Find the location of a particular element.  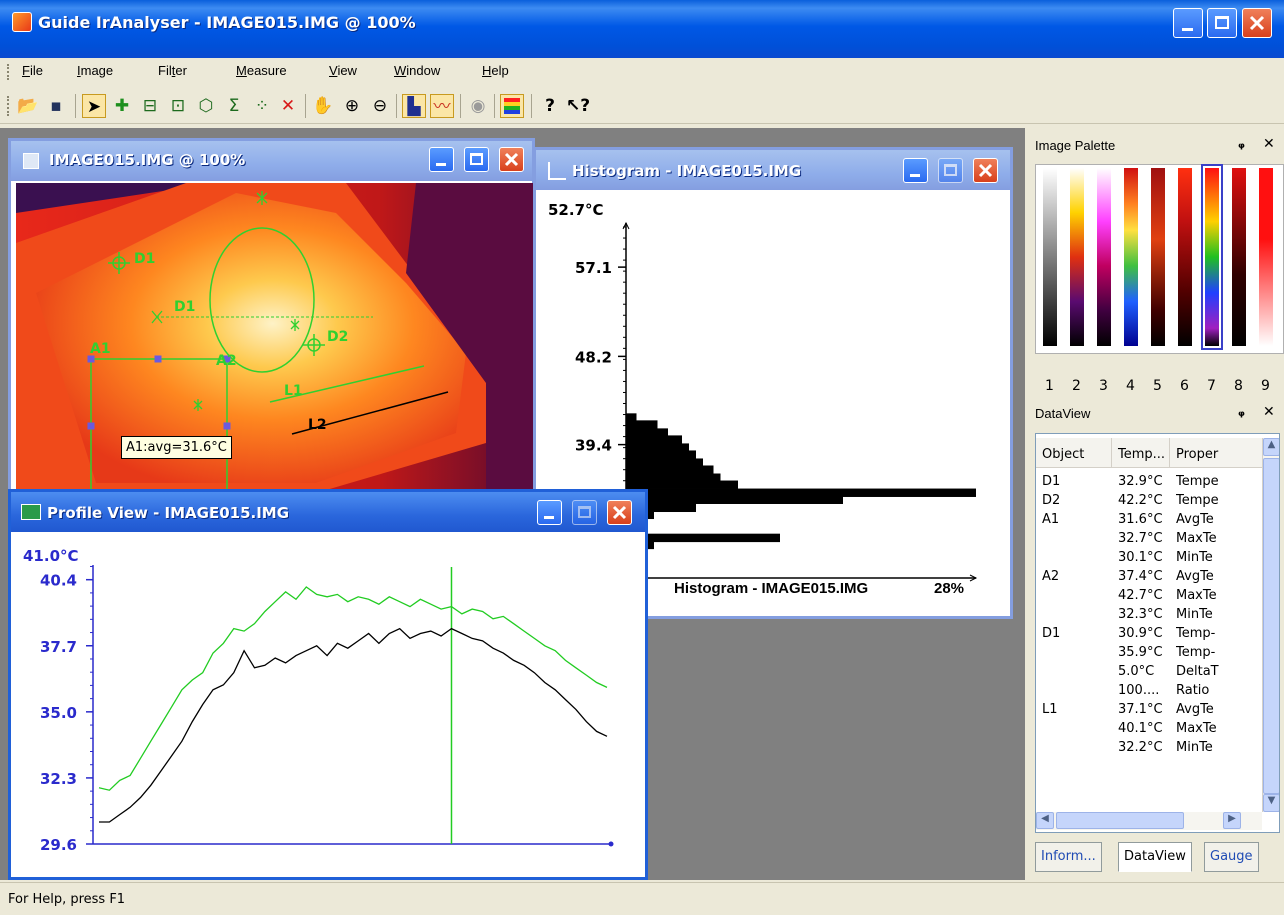

table-row: 40.1°C MaxTe is located at coordinates (1149, 730).